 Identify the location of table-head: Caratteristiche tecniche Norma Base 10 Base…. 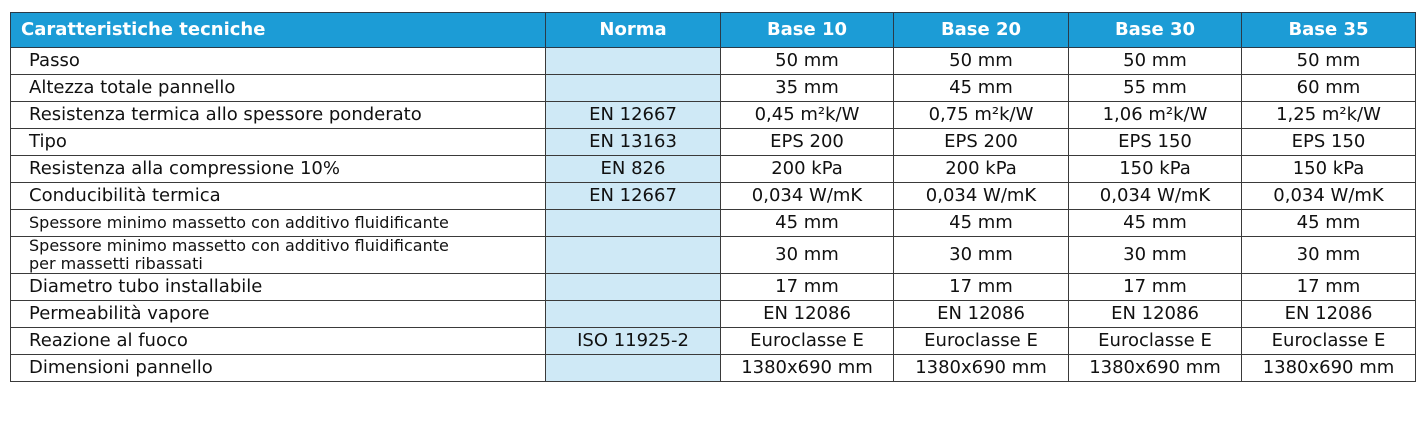
(713, 30).